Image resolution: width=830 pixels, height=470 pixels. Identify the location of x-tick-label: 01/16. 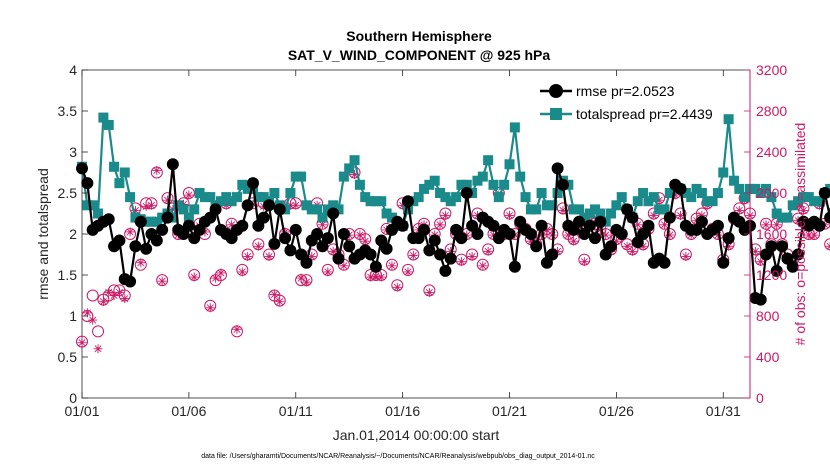
(402, 411).